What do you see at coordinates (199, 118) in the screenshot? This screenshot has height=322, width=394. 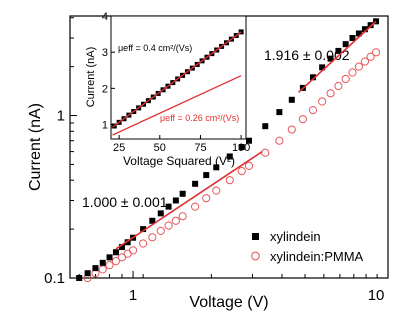 I see `inset-annotation-mobility-pmma: μeff = 0.26 cm²/(Vs)` at bounding box center [199, 118].